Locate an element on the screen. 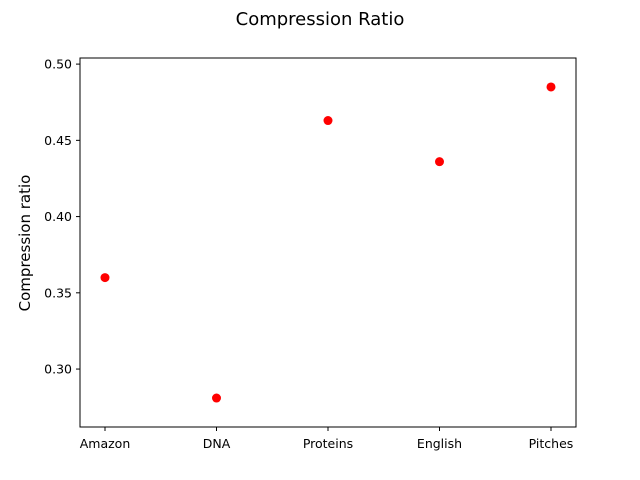 The width and height of the screenshot is (640, 480). x-tick-label: English is located at coordinates (439, 443).